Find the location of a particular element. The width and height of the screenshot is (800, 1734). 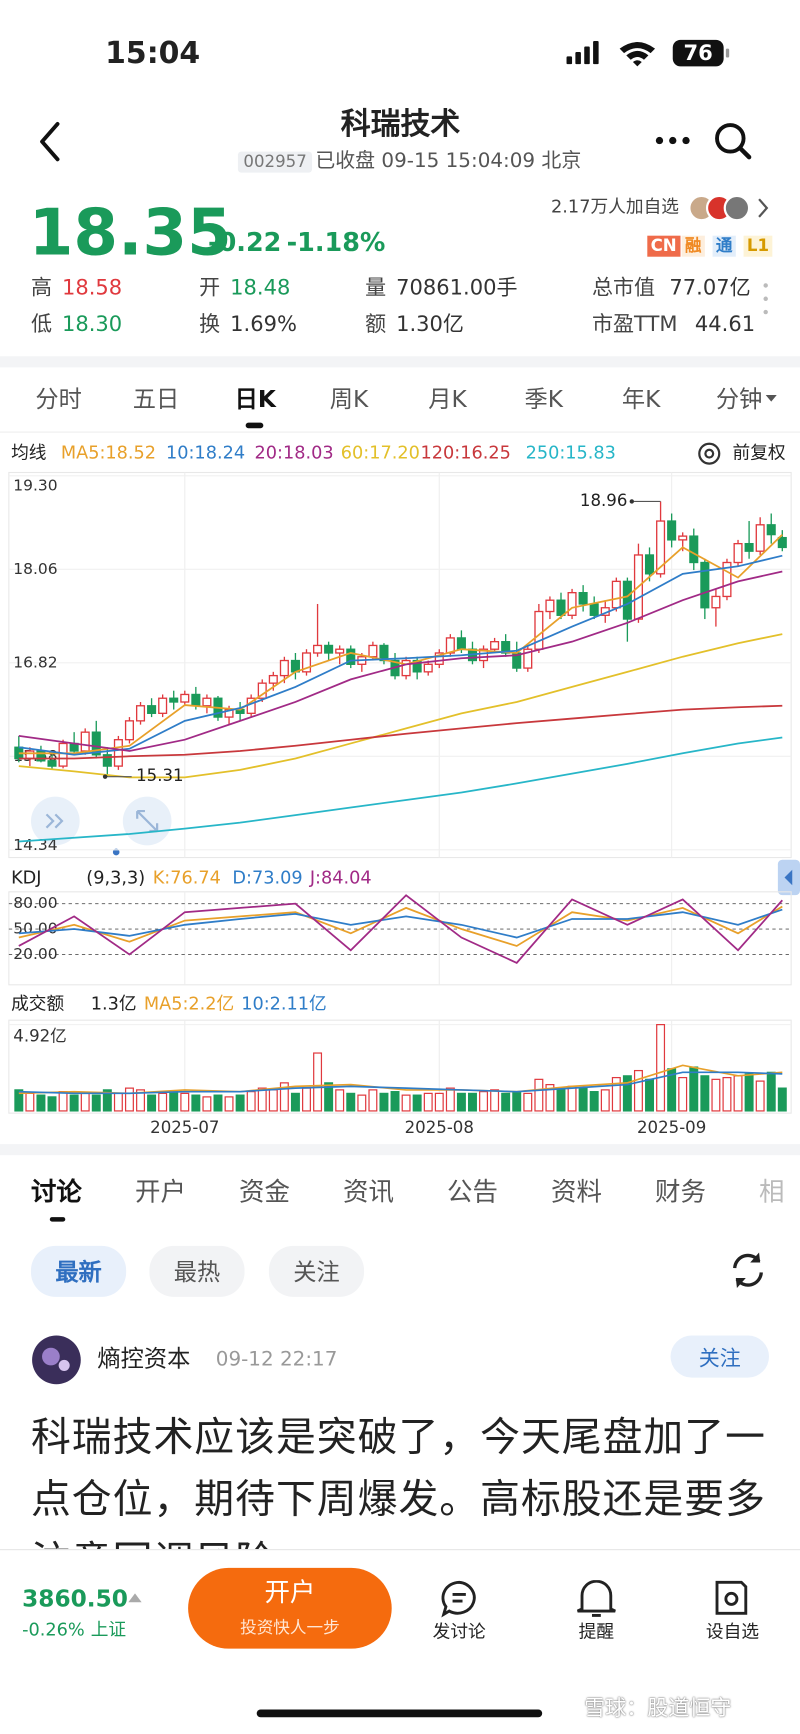

content-tab: 资料 is located at coordinates (576, 1193).